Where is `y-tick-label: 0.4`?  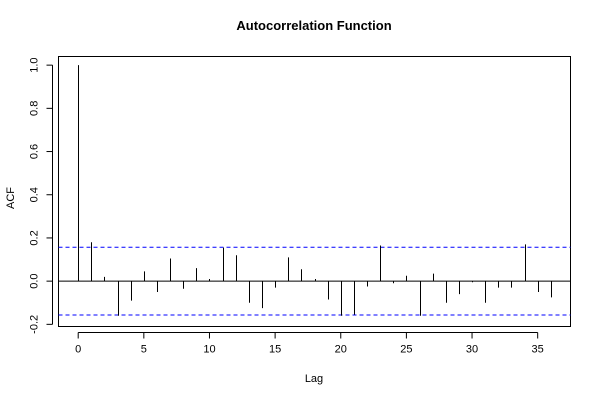 y-tick-label: 0.4 is located at coordinates (35, 194).